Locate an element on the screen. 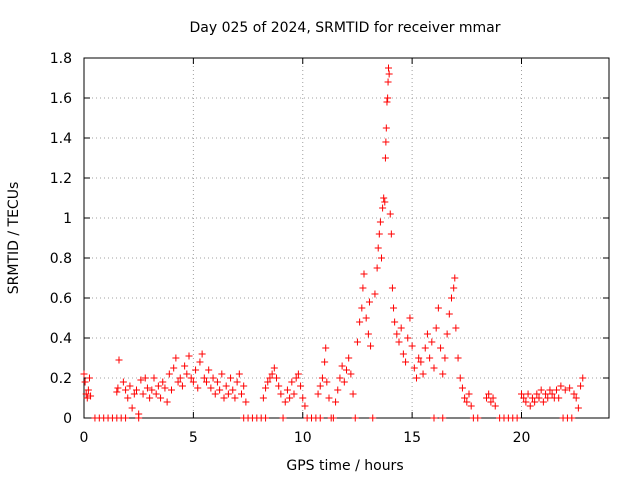  y-tick-label: 1.8 is located at coordinates (61, 59).